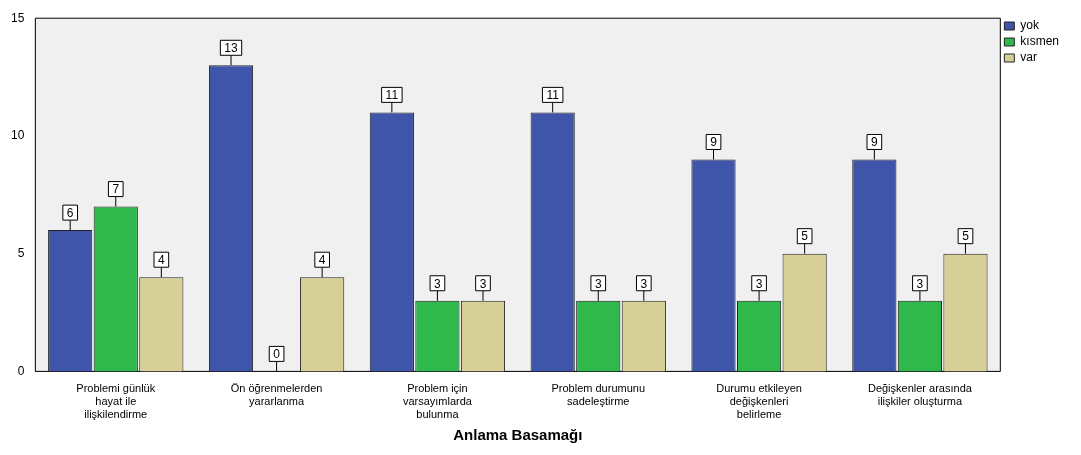 The width and height of the screenshot is (1081, 455). What do you see at coordinates (1040, 41) in the screenshot?
I see `legend-label: kısmen` at bounding box center [1040, 41].